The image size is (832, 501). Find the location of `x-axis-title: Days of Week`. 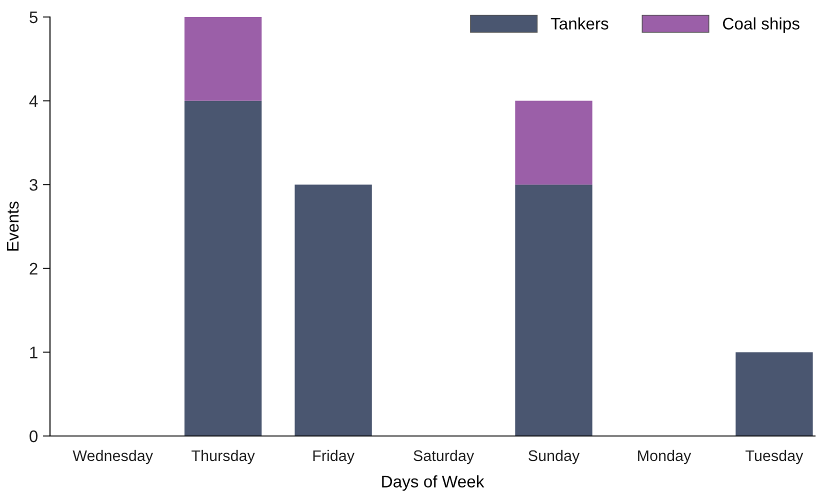

x-axis-title: Days of Week is located at coordinates (433, 483).